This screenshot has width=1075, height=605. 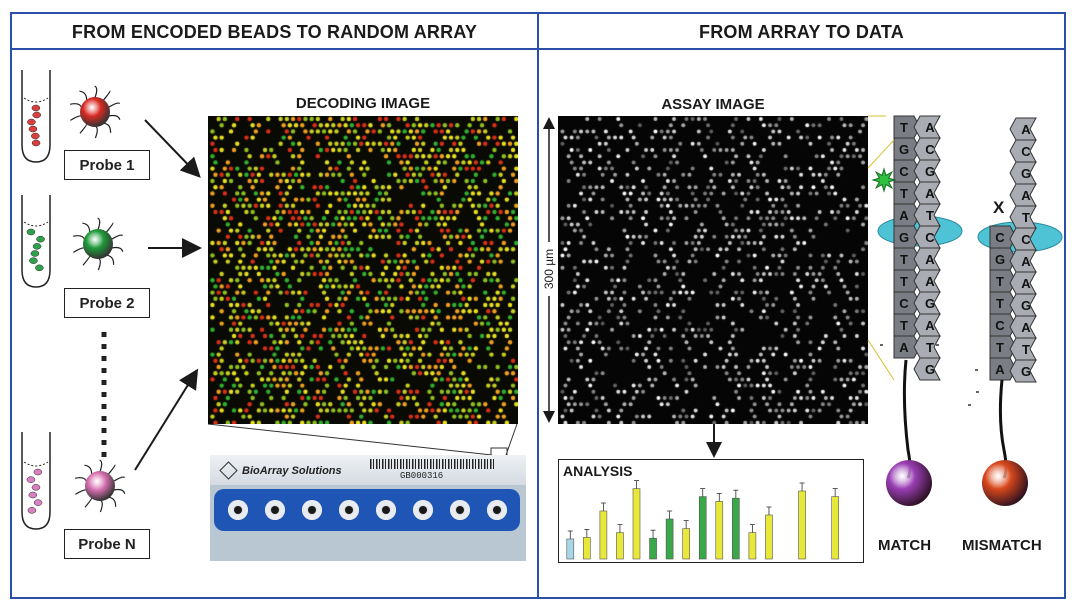 What do you see at coordinates (1002, 545) in the screenshot?
I see `mismatch-label: MISMATCH` at bounding box center [1002, 545].